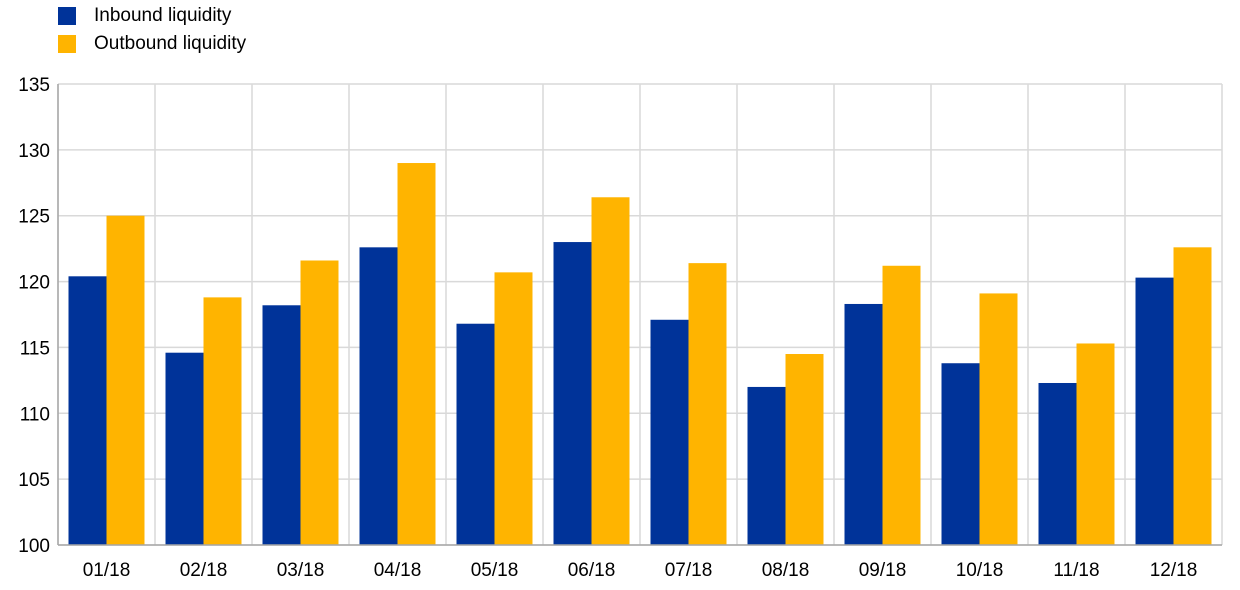  I want to click on legend-item-inbound: Inbound liquidity, so click(152, 16).